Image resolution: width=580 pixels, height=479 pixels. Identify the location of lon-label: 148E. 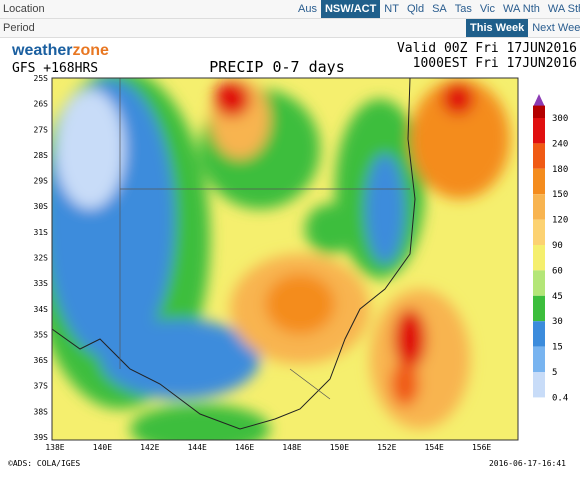
(291, 447).